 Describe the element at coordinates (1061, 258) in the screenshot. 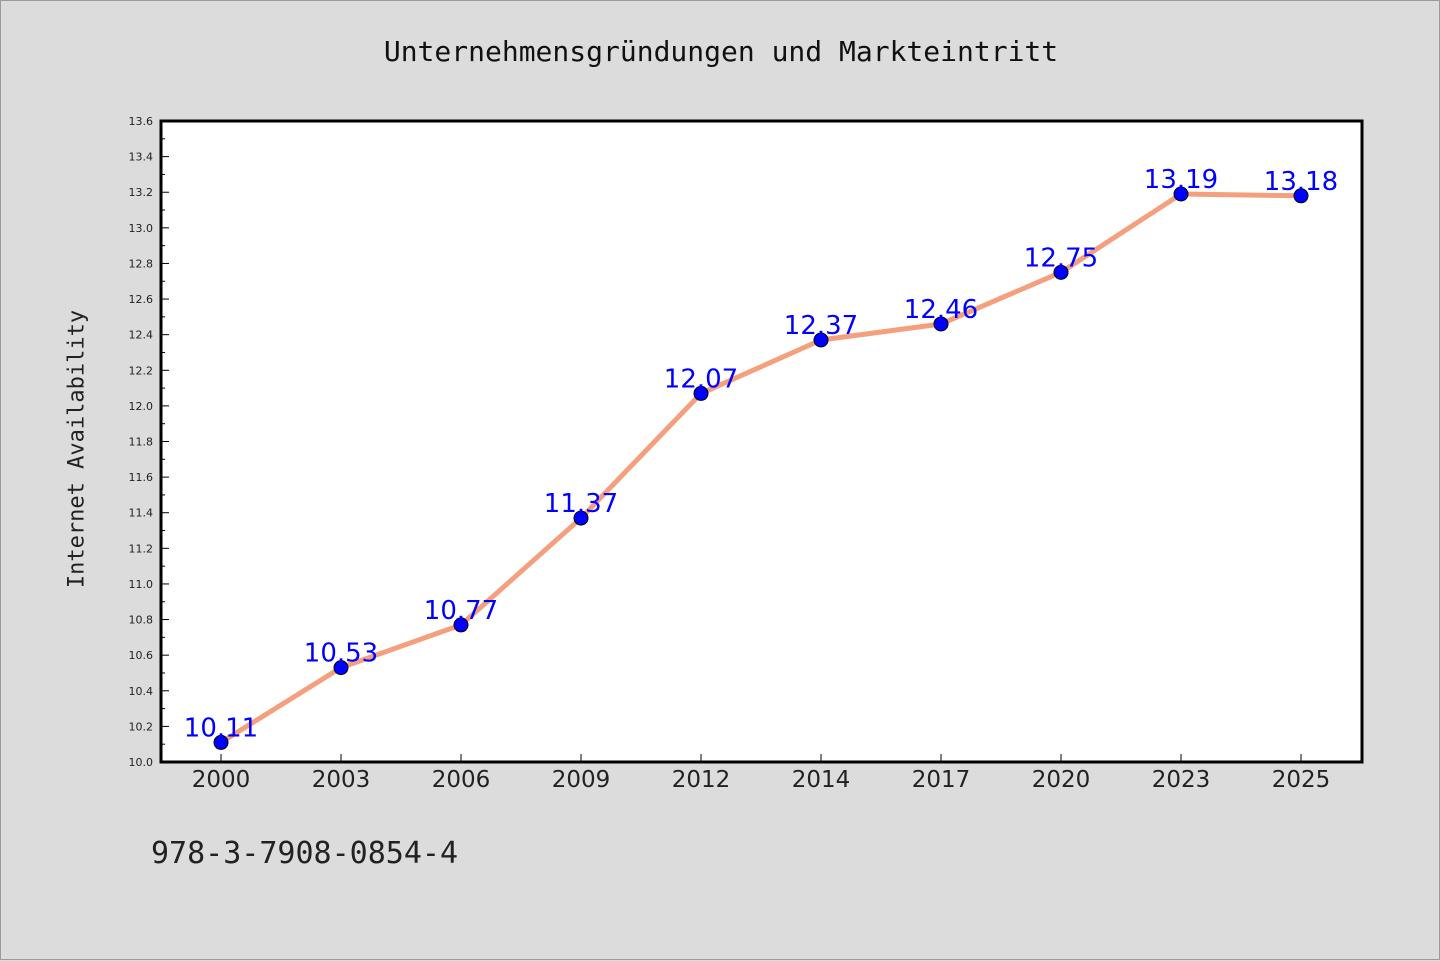

I see `data-label: 12.75` at that location.